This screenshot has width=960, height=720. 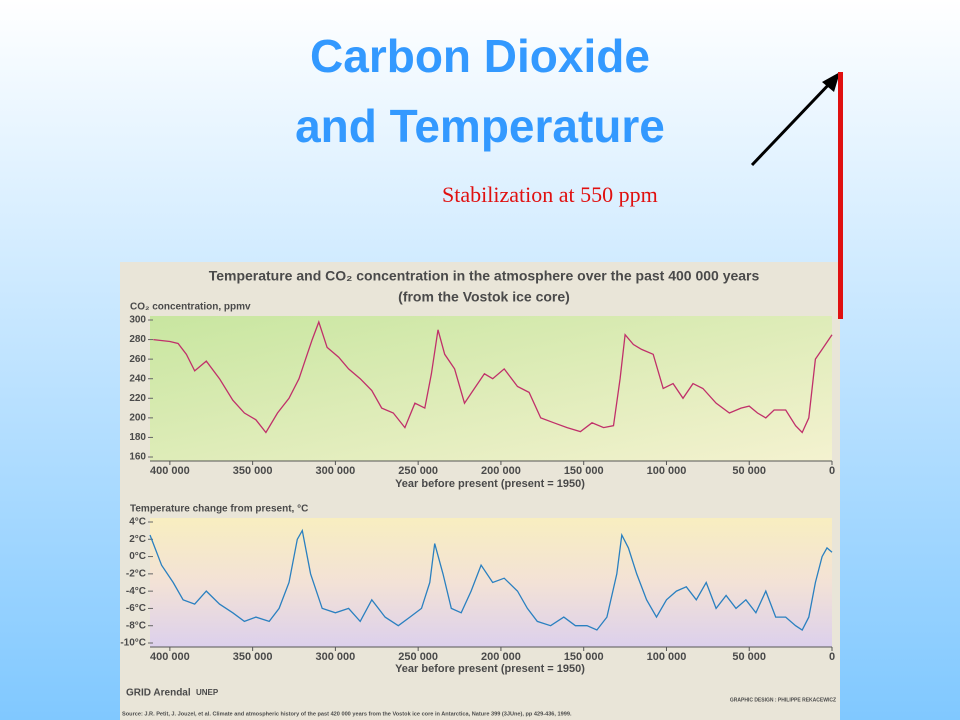 I want to click on y-tick-label: 260, so click(x=137, y=359).